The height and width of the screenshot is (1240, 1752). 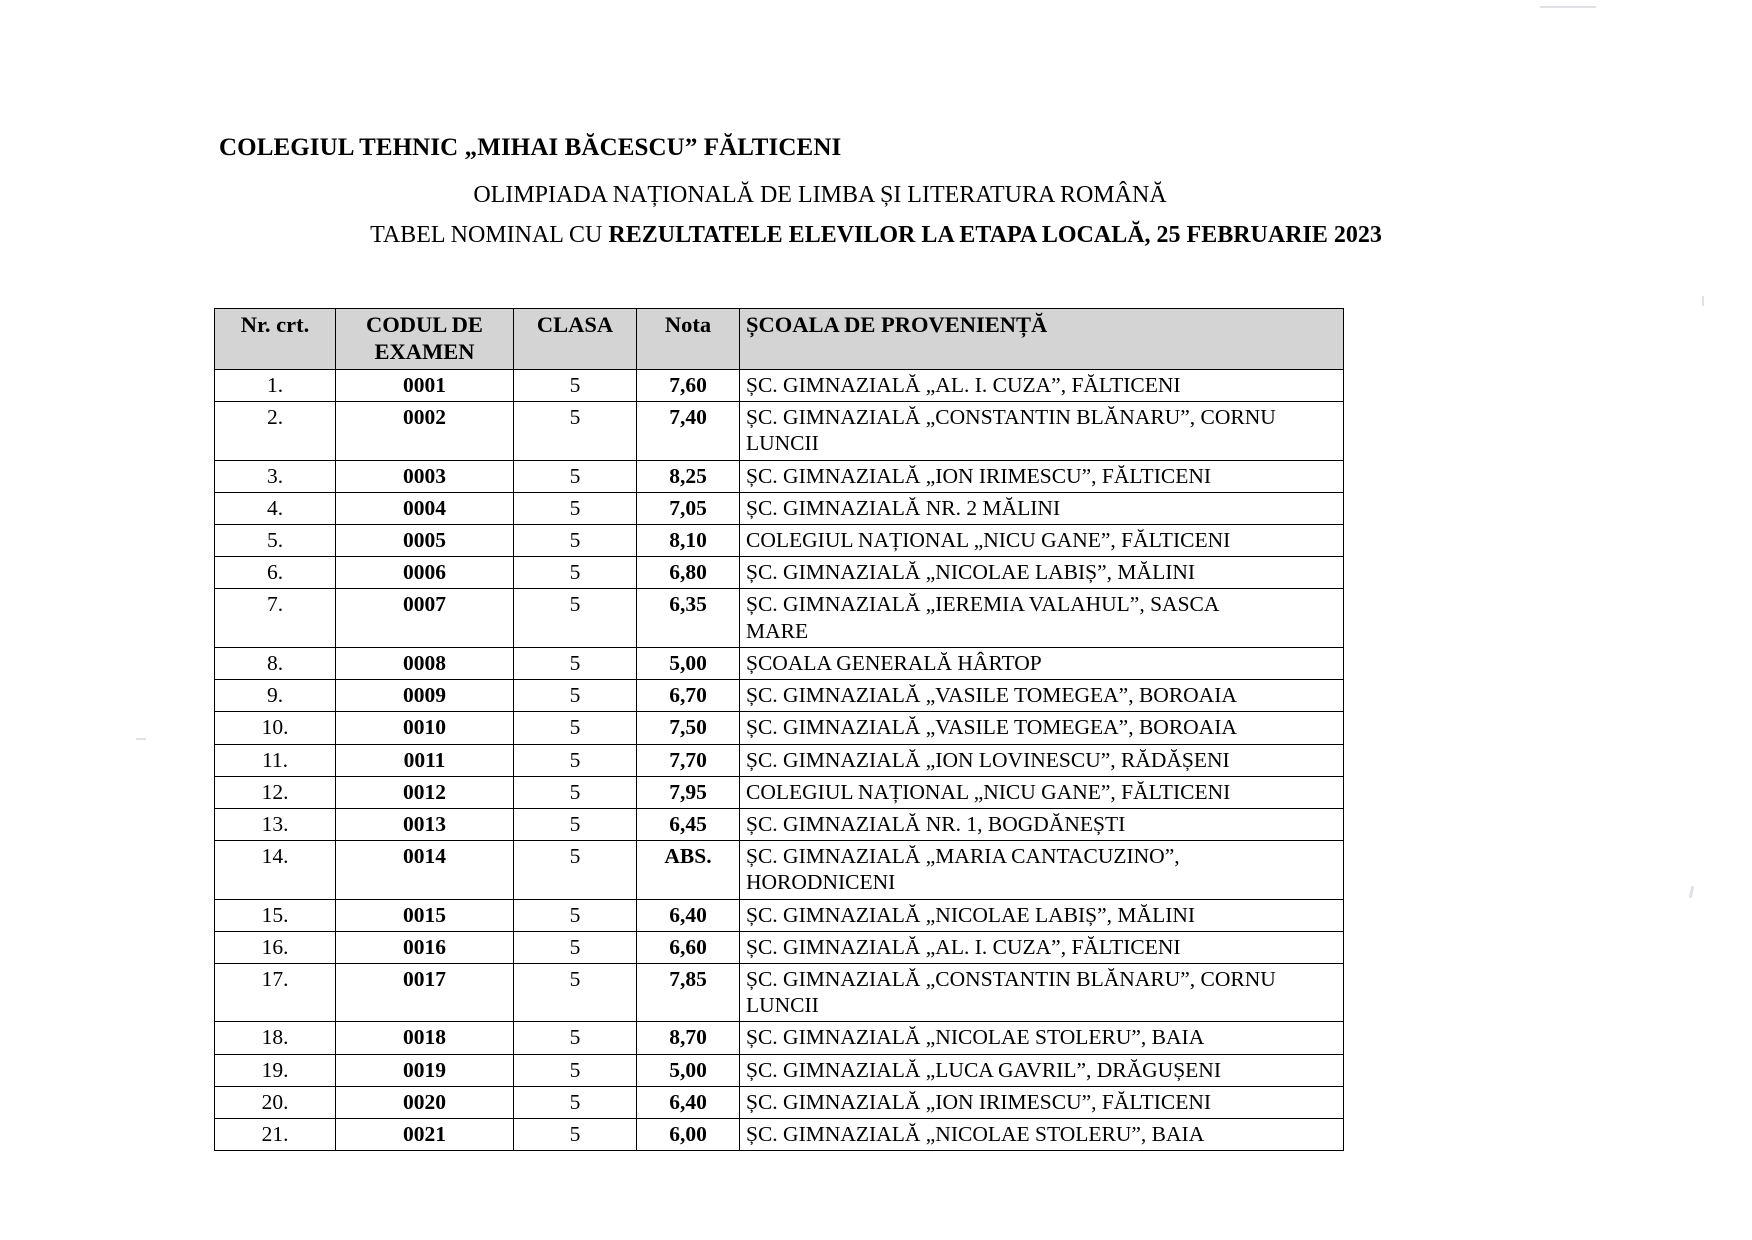 I want to click on column-header-exam-code-line1: CODUL DE, so click(x=424, y=324).